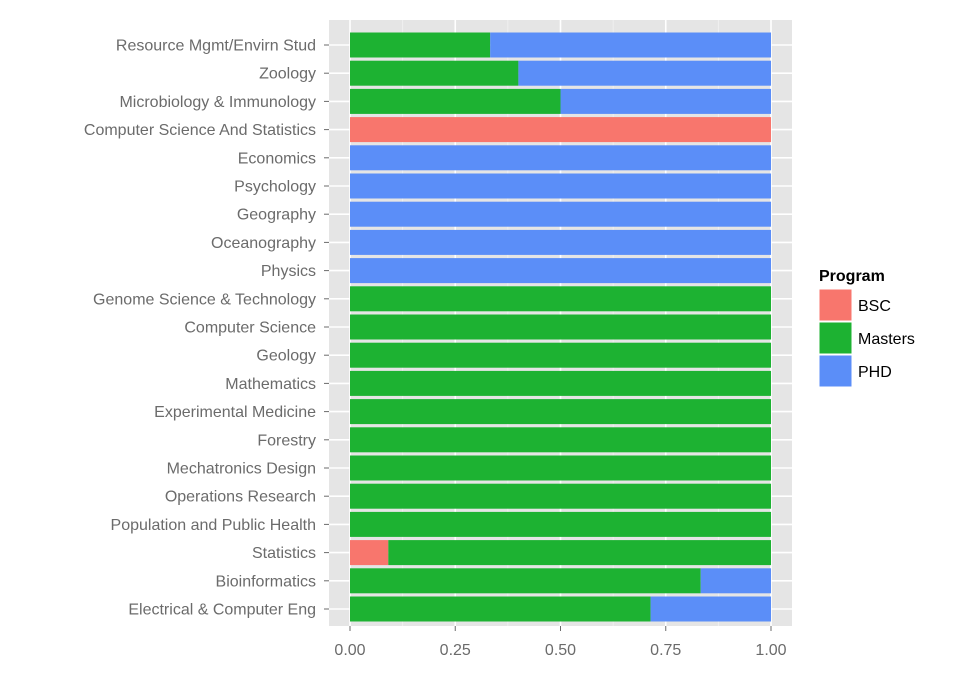  I want to click on y-tick-label: Mathematics, so click(270, 384).